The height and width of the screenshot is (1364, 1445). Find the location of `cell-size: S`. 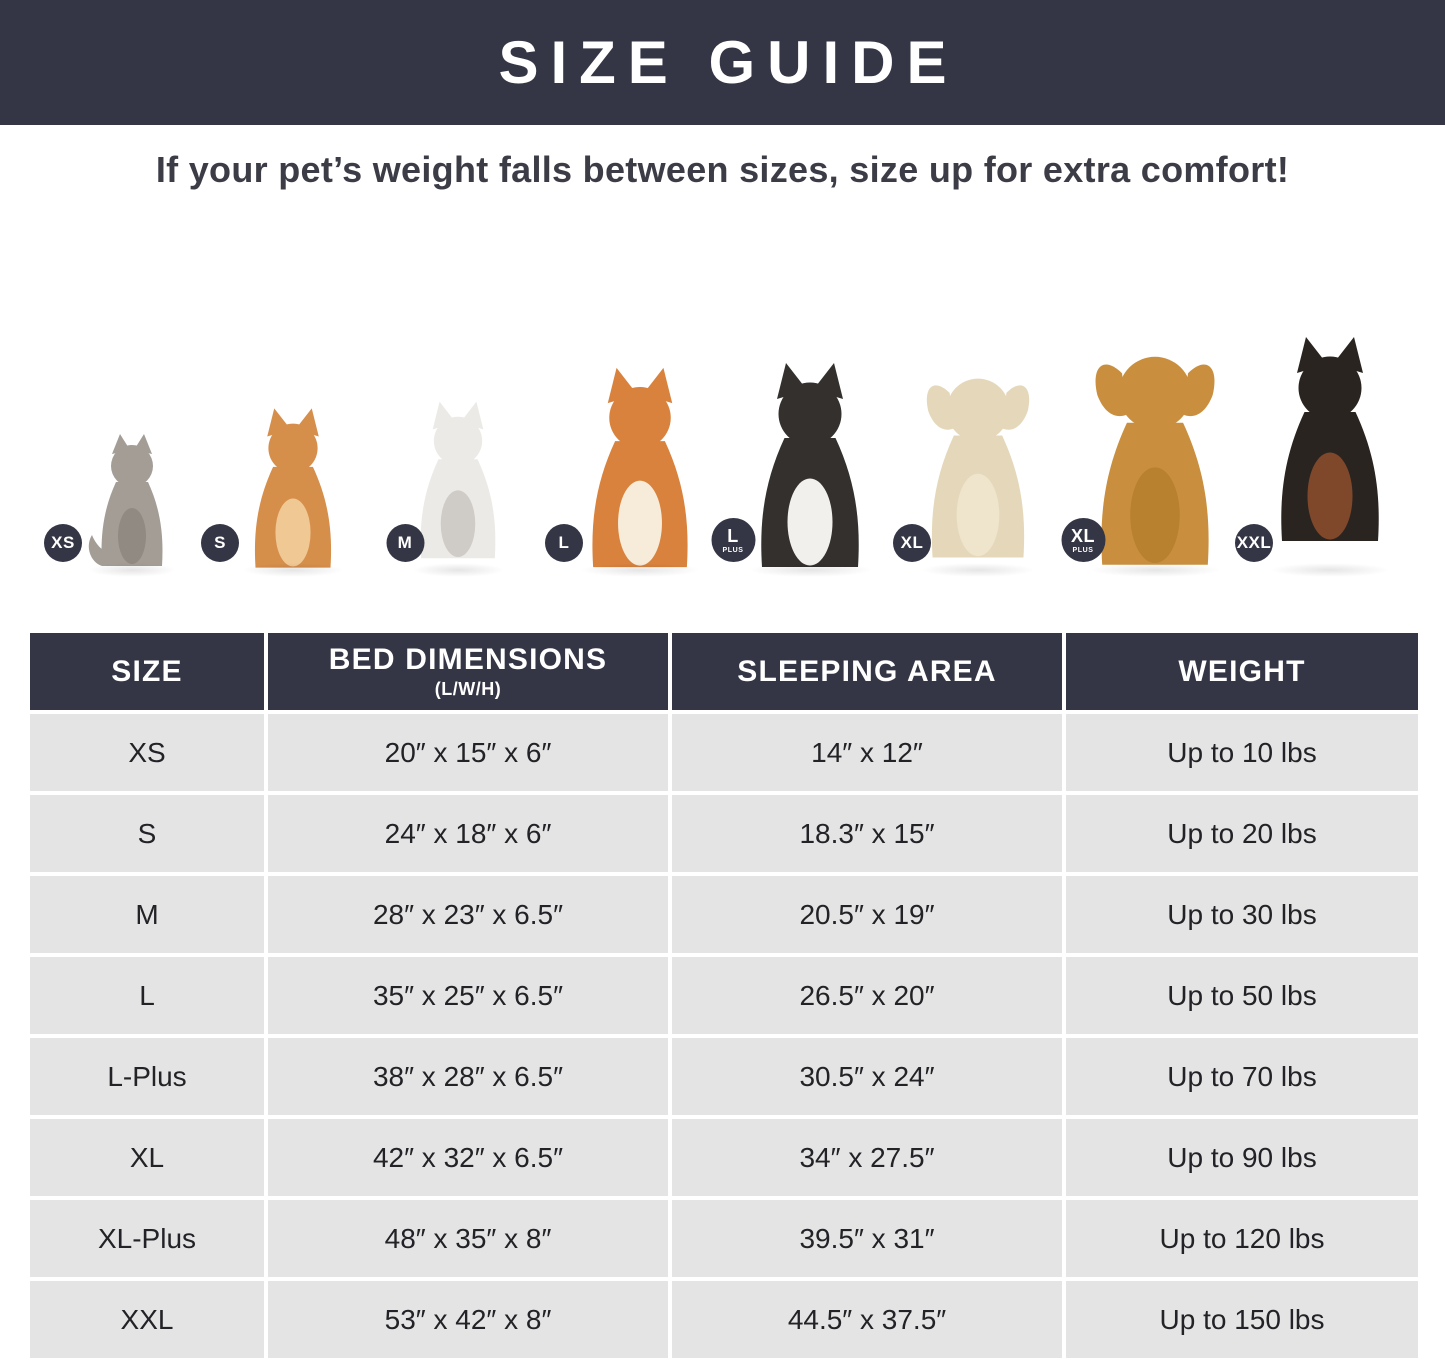

cell-size: S is located at coordinates (147, 833).